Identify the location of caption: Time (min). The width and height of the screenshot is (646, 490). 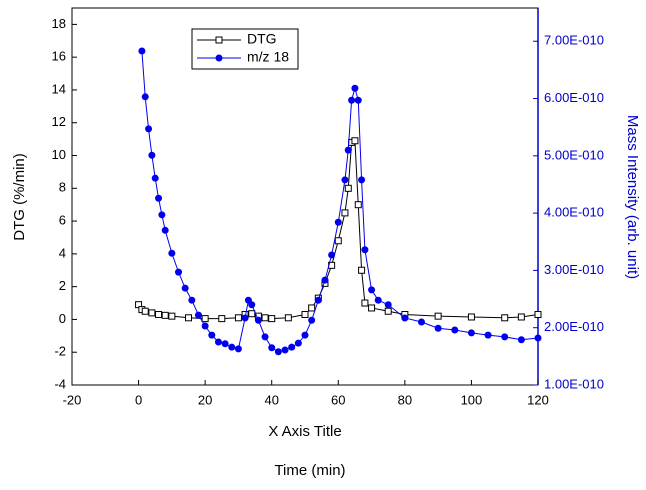
(309, 470).